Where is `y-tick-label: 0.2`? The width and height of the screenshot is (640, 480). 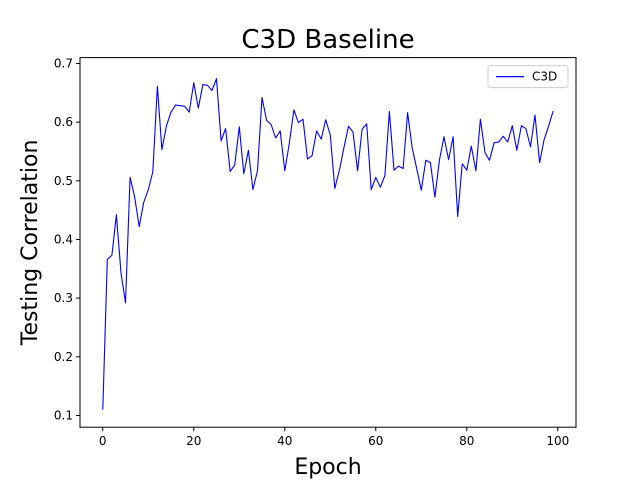 y-tick-label: 0.2 is located at coordinates (63, 357).